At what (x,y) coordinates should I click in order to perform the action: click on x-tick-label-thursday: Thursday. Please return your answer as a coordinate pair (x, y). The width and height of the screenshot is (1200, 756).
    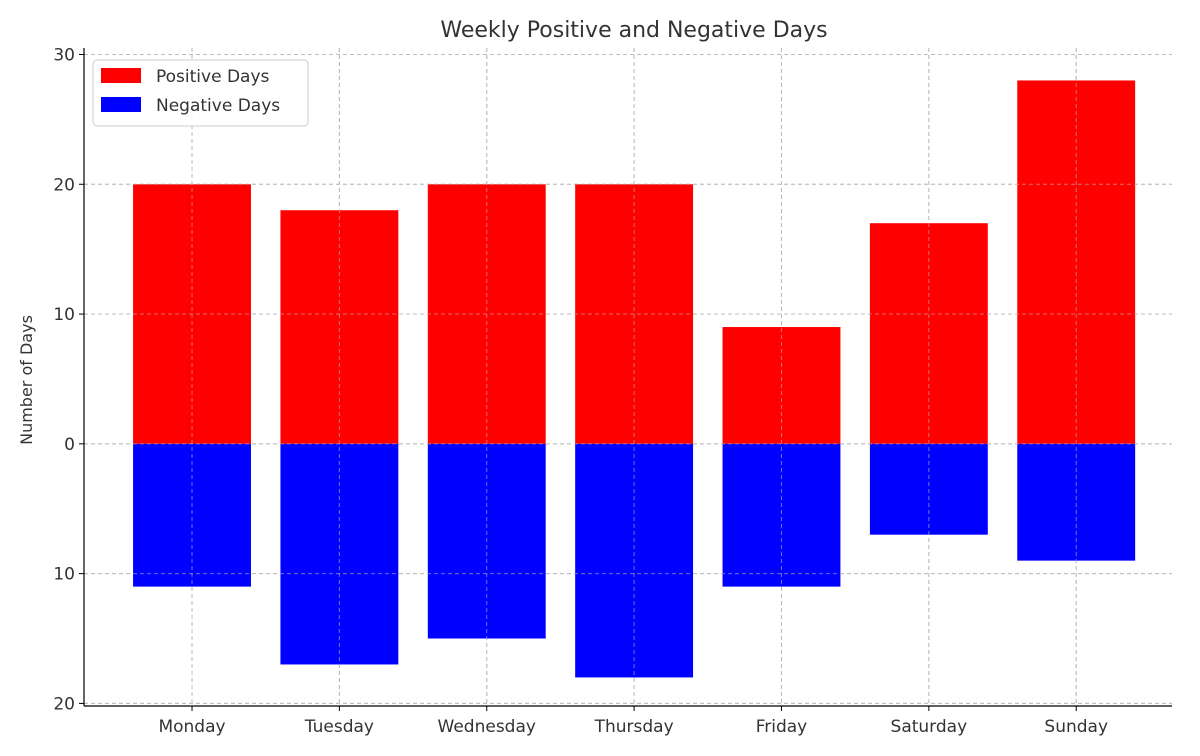
    Looking at the image, I should click on (634, 727).